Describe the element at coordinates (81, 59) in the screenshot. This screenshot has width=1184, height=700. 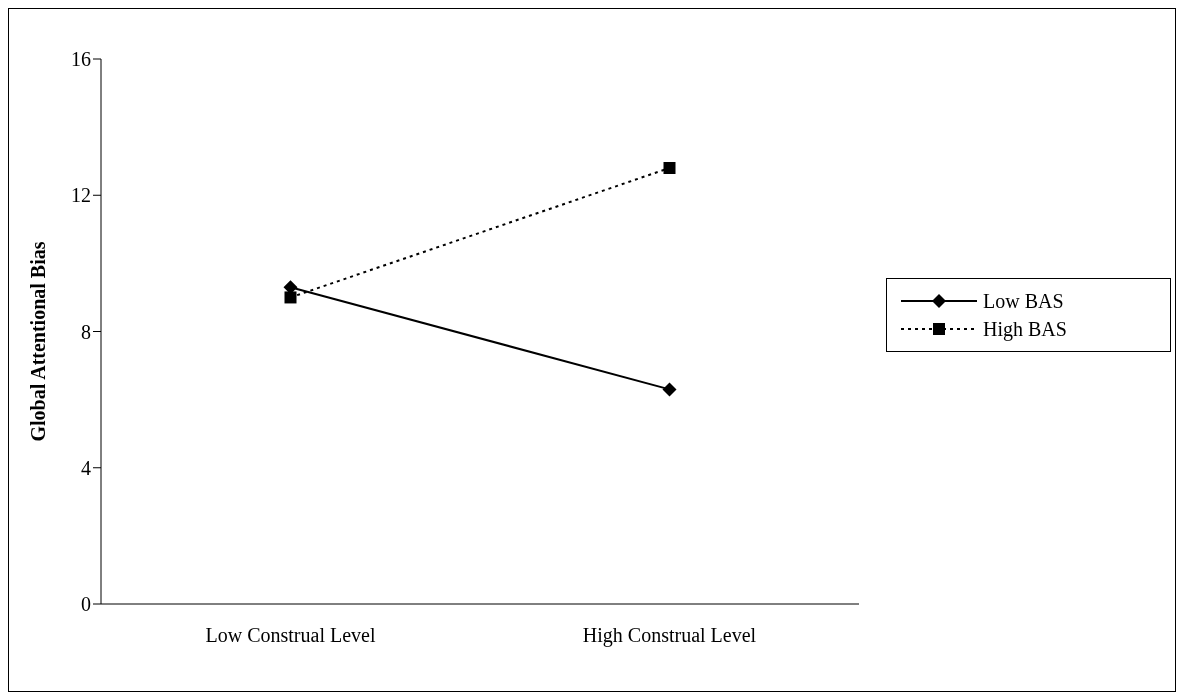
I see `y-tick-label: 16` at that location.